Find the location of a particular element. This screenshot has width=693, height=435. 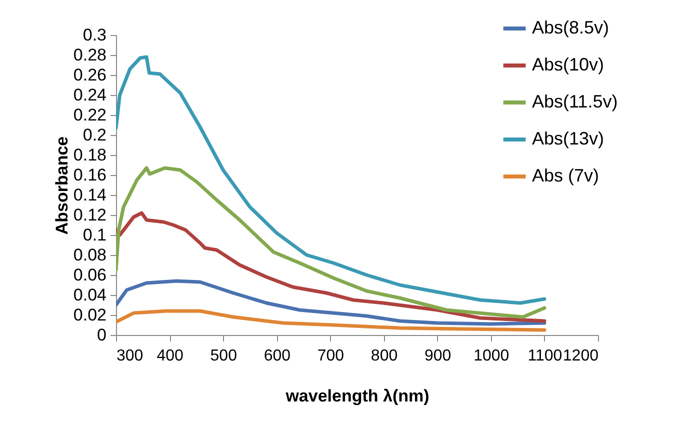

y-tick-label: 0 is located at coordinates (101, 335).